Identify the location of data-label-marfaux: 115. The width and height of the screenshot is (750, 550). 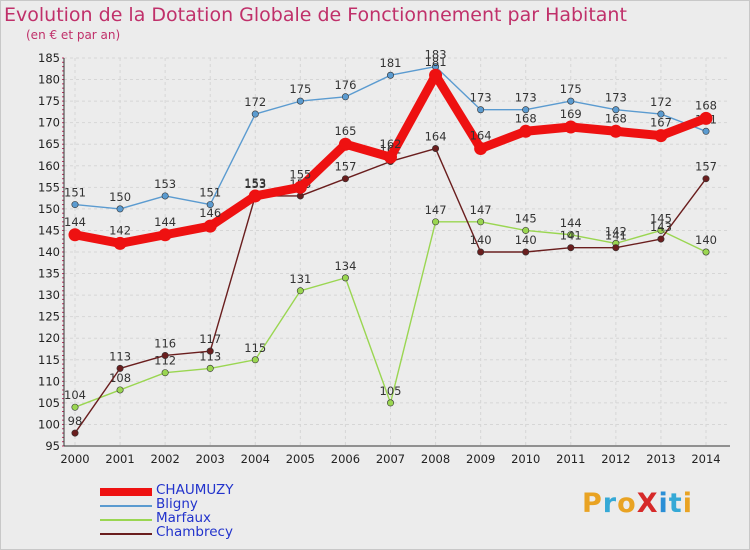
(255, 348).